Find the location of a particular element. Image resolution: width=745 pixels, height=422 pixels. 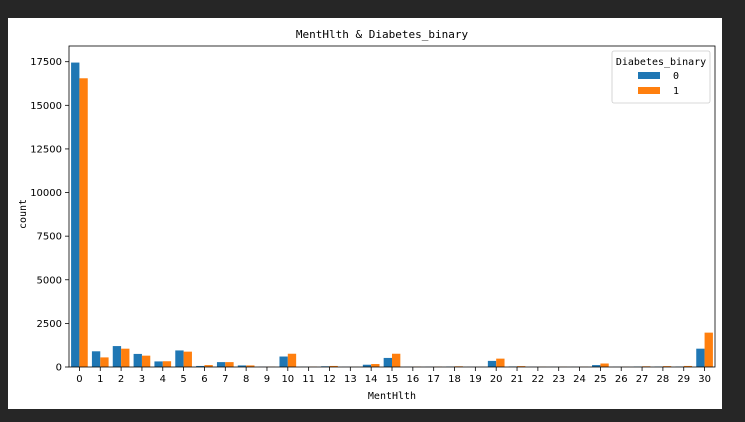

x-tick-label: 27 is located at coordinates (642, 379).